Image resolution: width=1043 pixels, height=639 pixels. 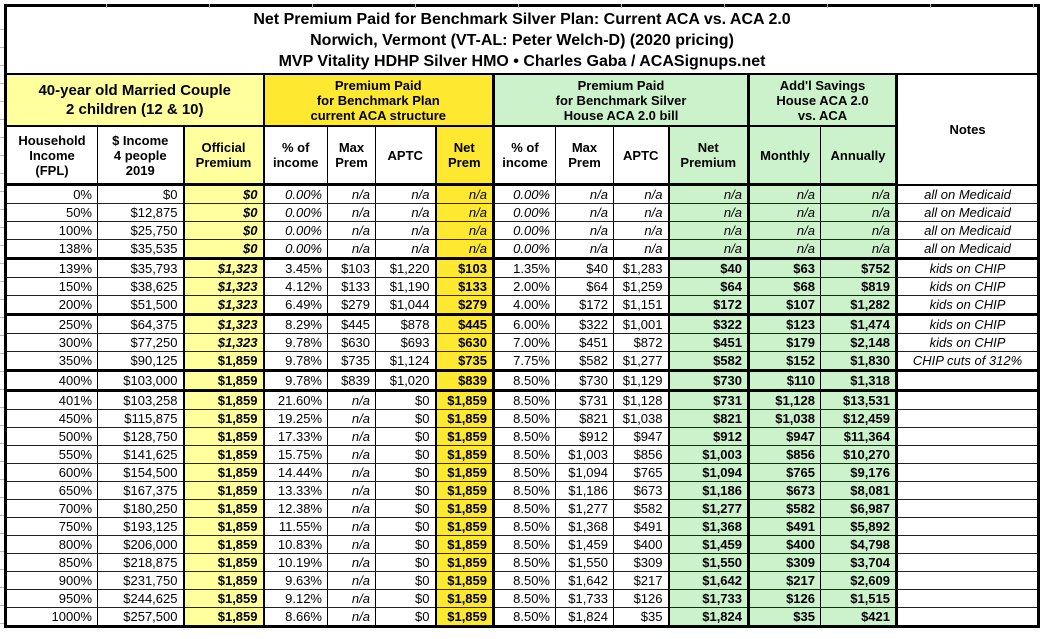 What do you see at coordinates (524, 305) in the screenshot?
I see `aca2-pct-income-cell: 4.00%` at bounding box center [524, 305].